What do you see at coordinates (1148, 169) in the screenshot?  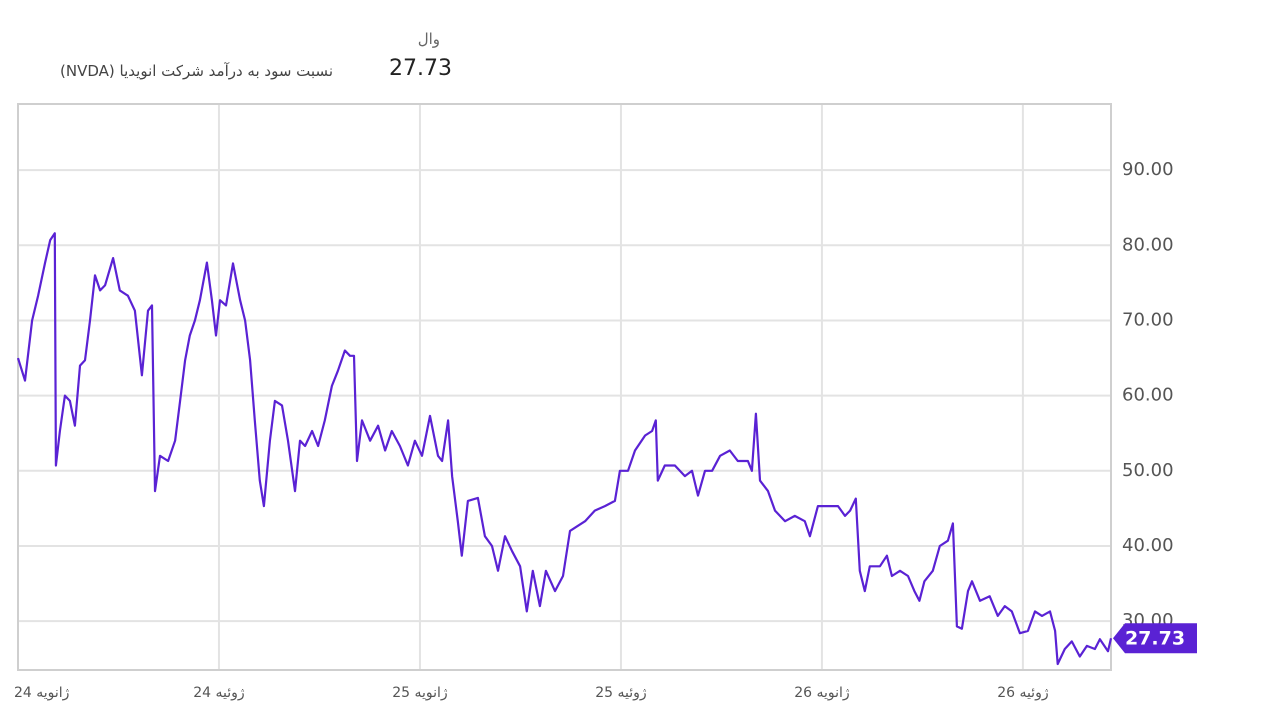 I see `y-tick-label: 90.00` at bounding box center [1148, 169].